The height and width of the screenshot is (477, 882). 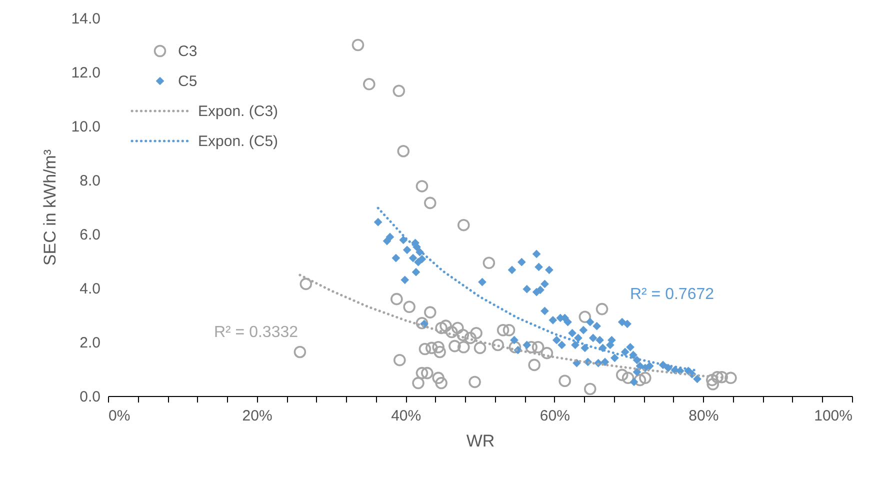 What do you see at coordinates (119, 416) in the screenshot?
I see `x-tick-label: 0%` at bounding box center [119, 416].